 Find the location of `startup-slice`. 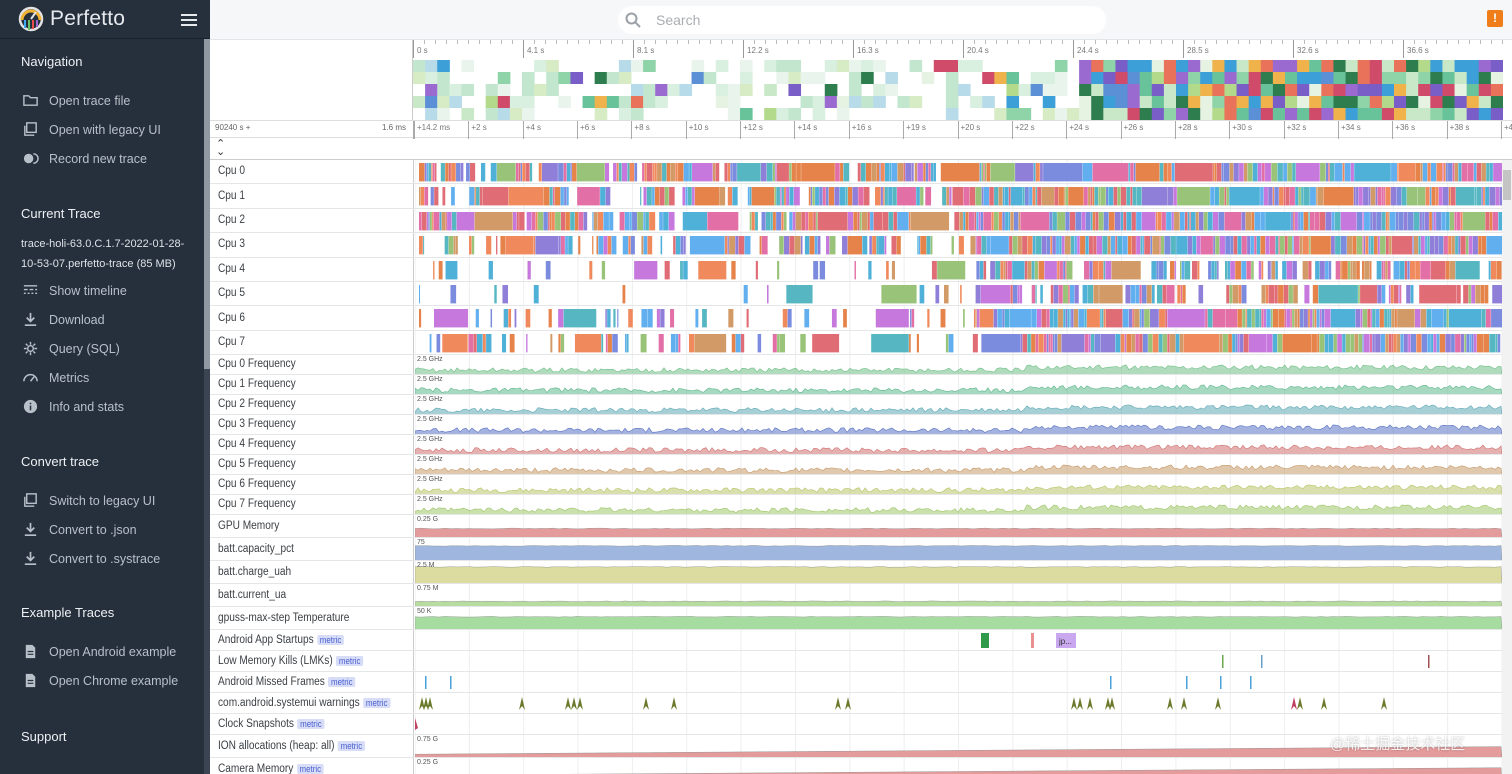

startup-slice is located at coordinates (1032, 641).